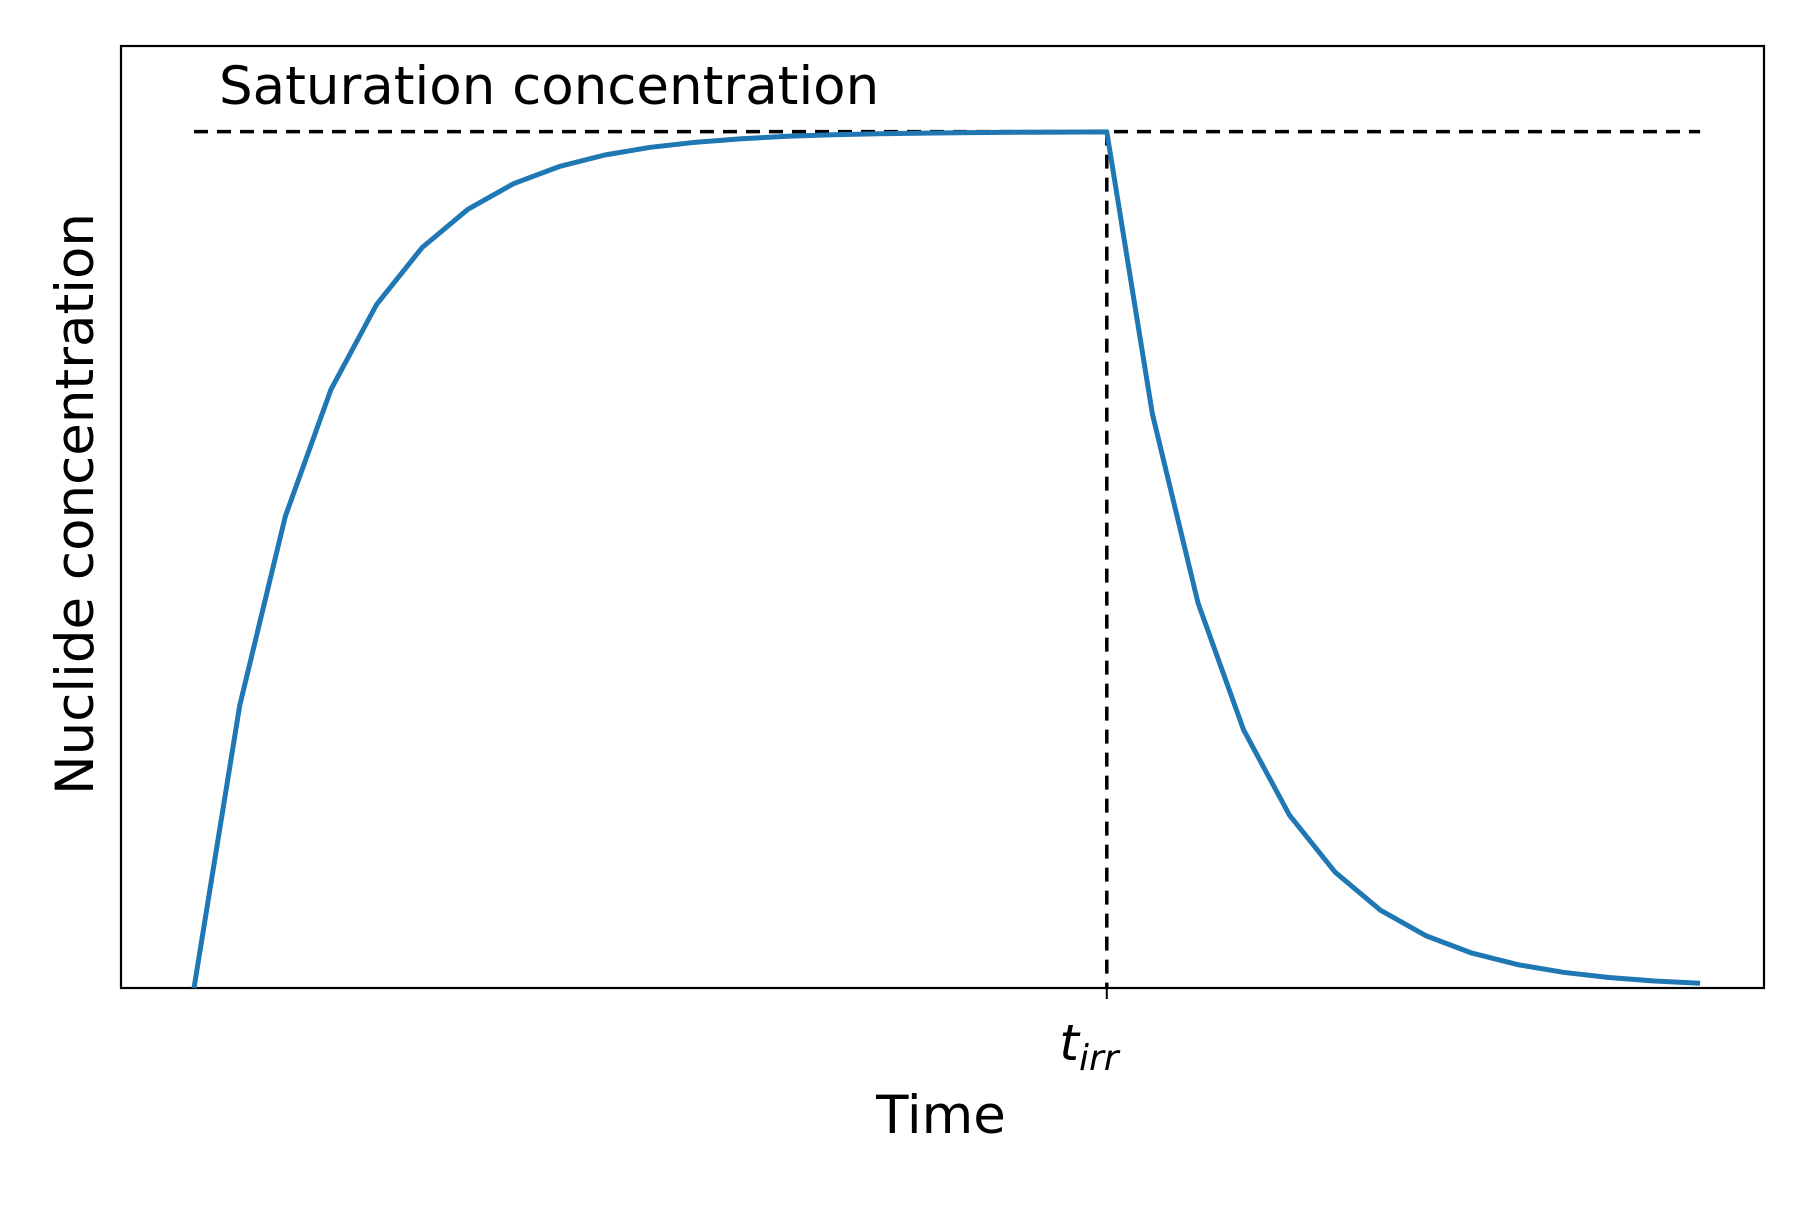 The height and width of the screenshot is (1205, 1800). Describe the element at coordinates (940, 1115) in the screenshot. I see `x-axis-label: Time` at that location.